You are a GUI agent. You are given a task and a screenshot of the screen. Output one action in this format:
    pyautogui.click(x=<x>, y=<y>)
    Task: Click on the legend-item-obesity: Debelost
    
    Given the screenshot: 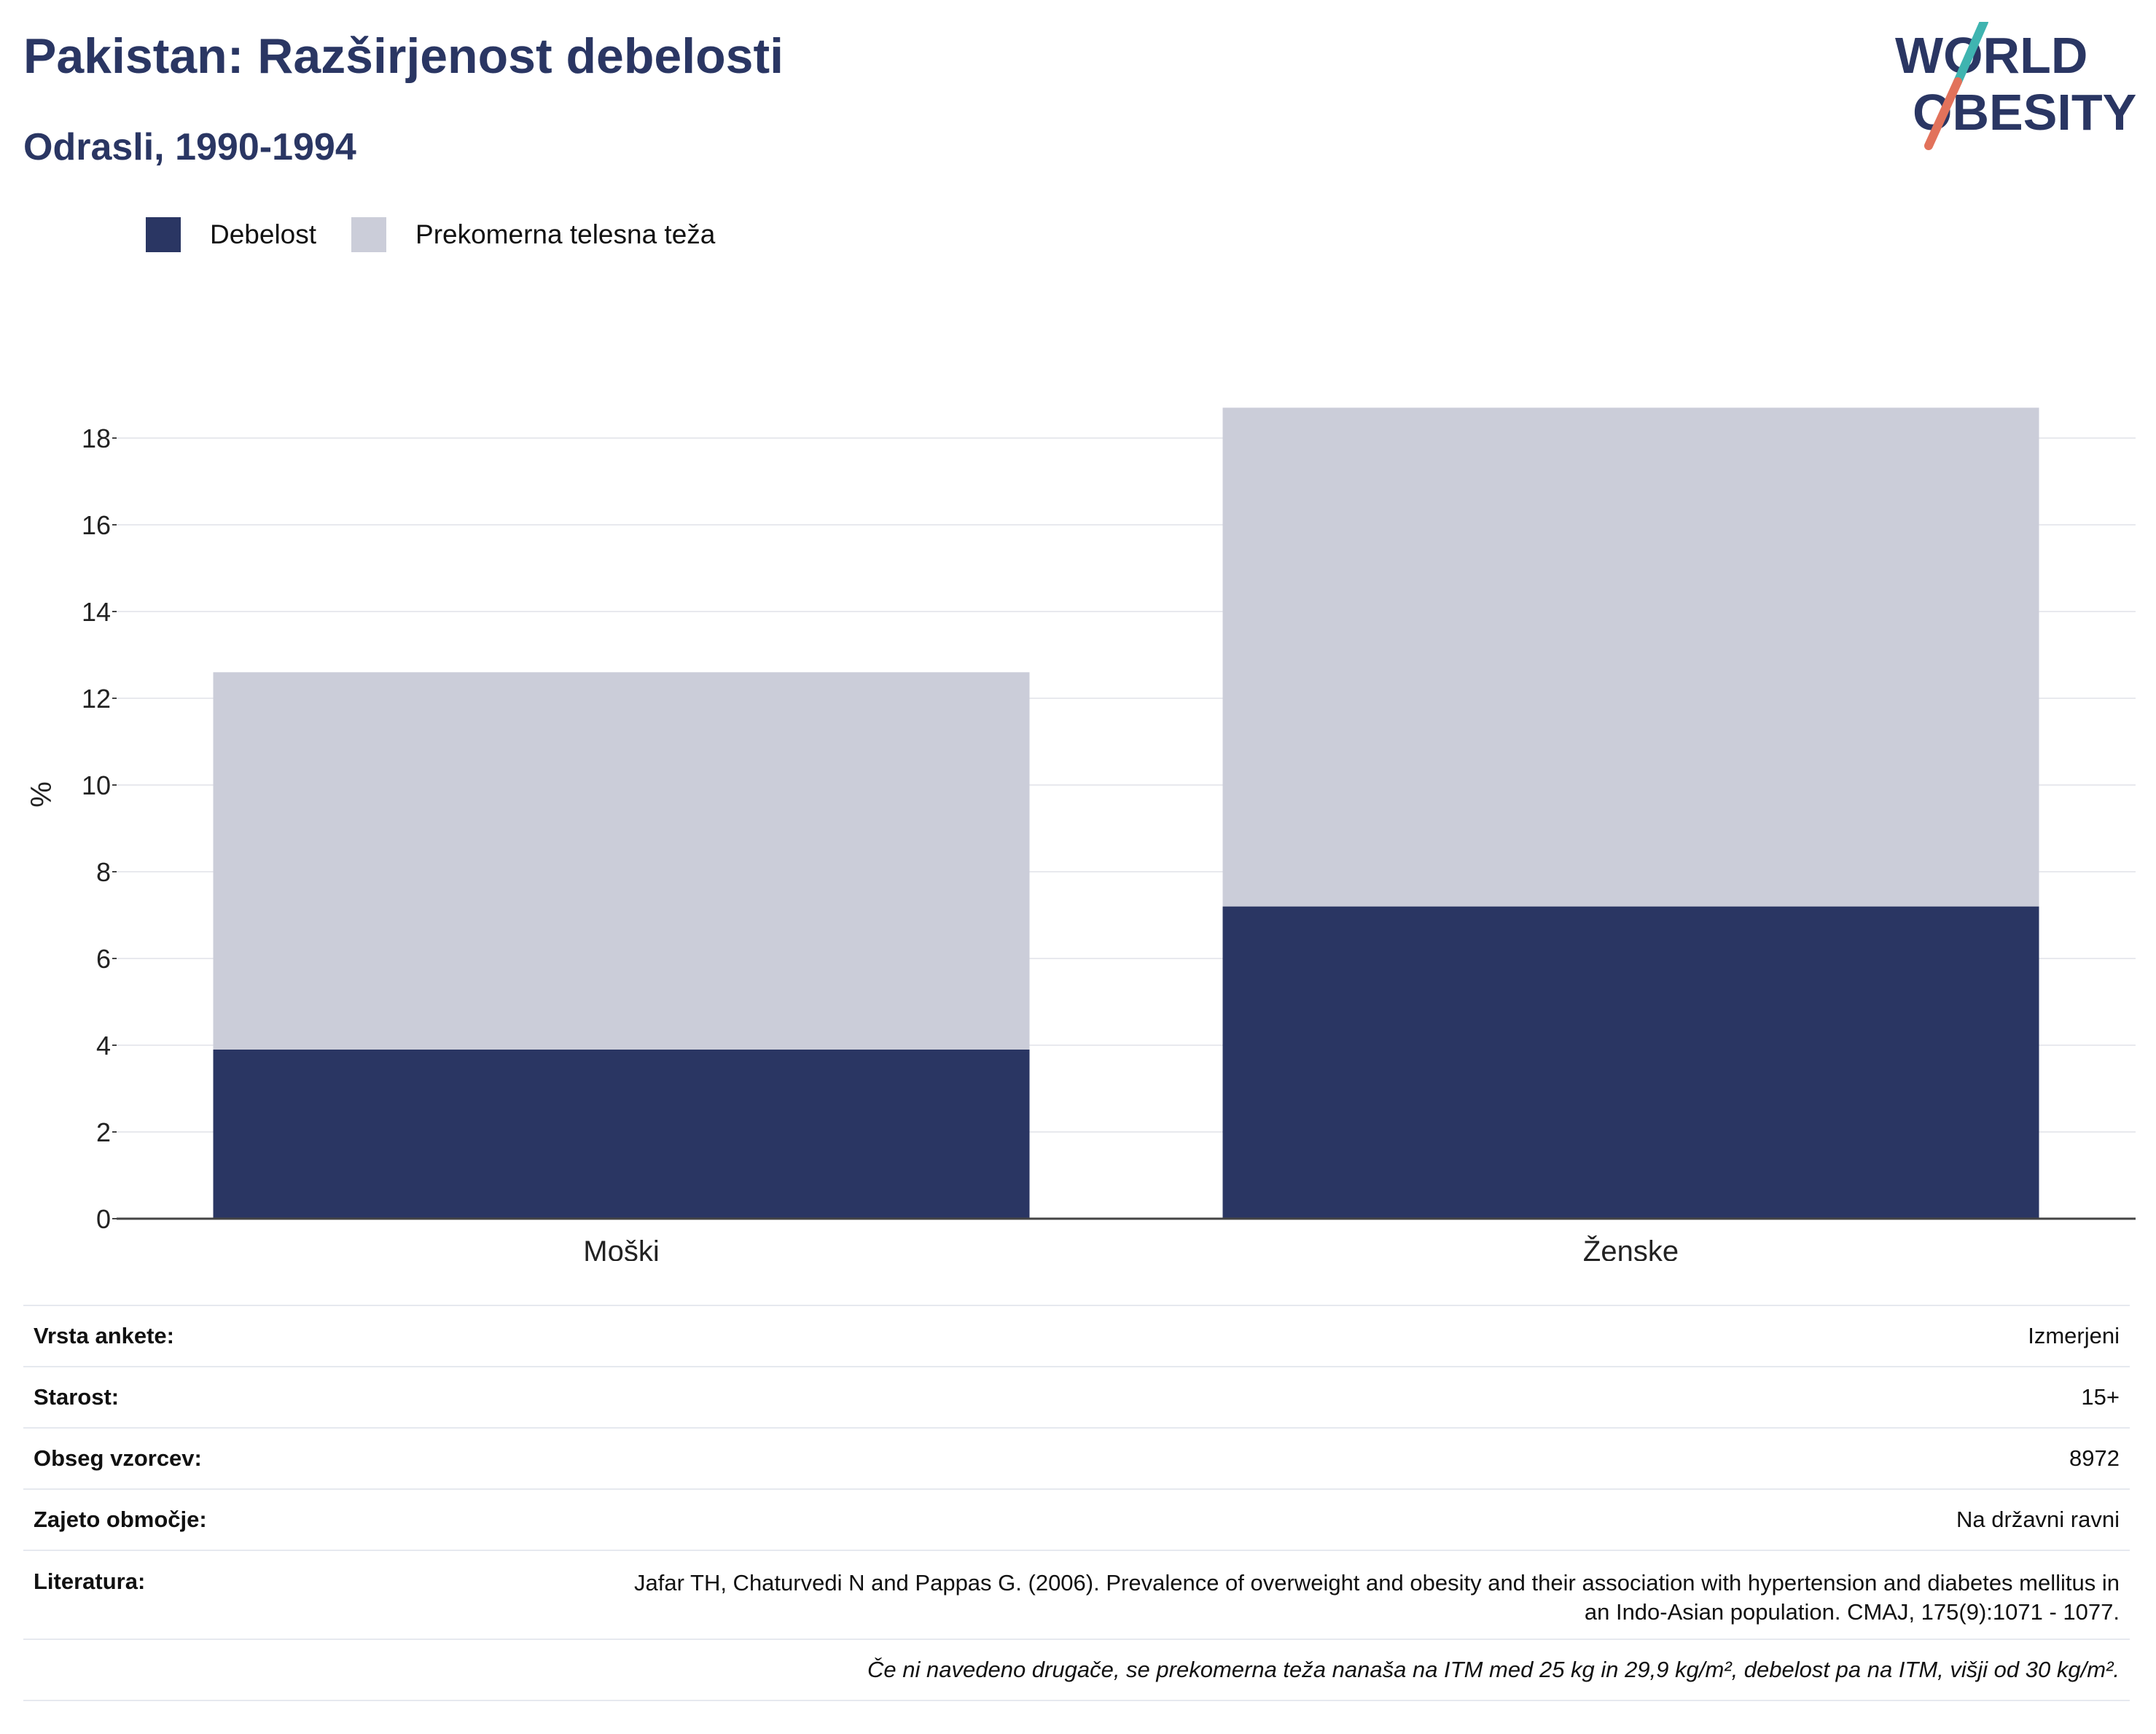 What is the action you would take?
    pyautogui.click(x=231, y=234)
    